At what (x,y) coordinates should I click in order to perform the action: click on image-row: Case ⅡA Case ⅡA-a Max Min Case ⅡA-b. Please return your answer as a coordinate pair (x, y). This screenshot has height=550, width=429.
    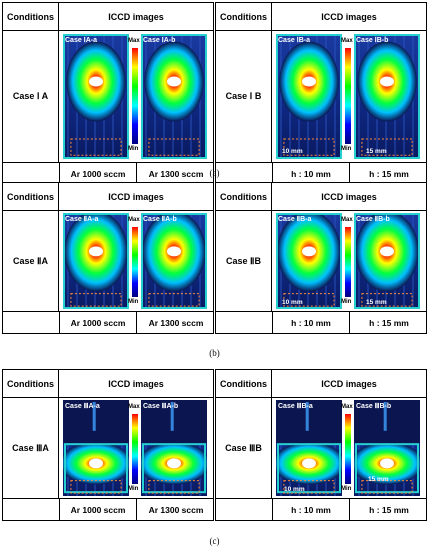
    Looking at the image, I should click on (108, 261).